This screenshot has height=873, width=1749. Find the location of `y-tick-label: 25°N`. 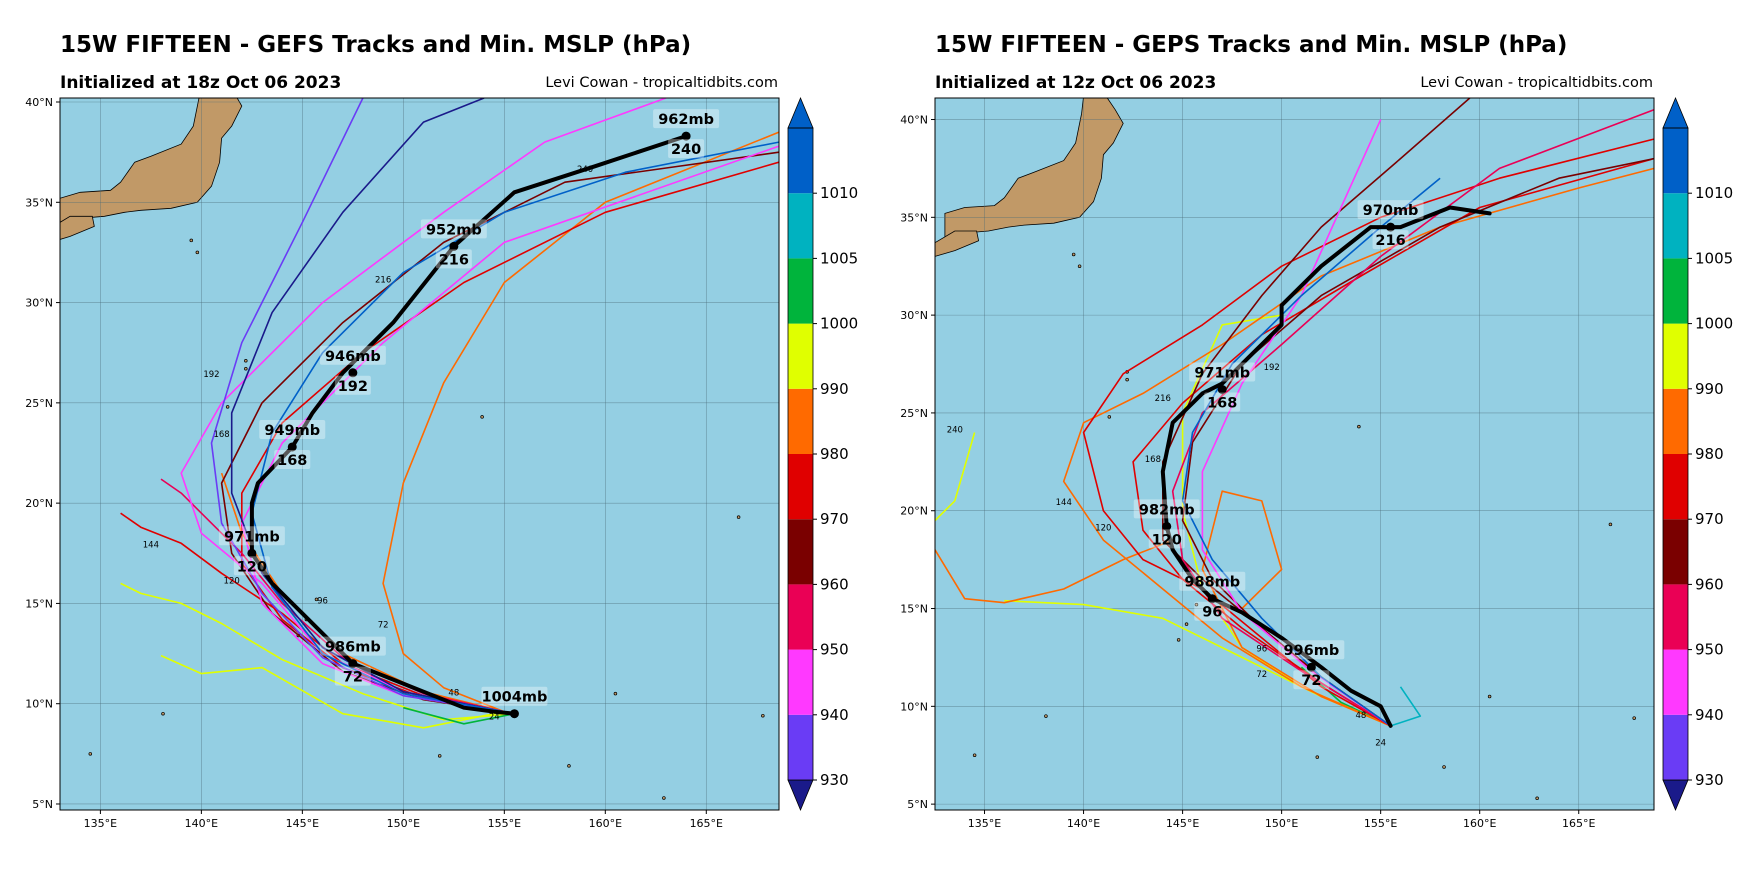

y-tick-label: 25°N is located at coordinates (39, 403).